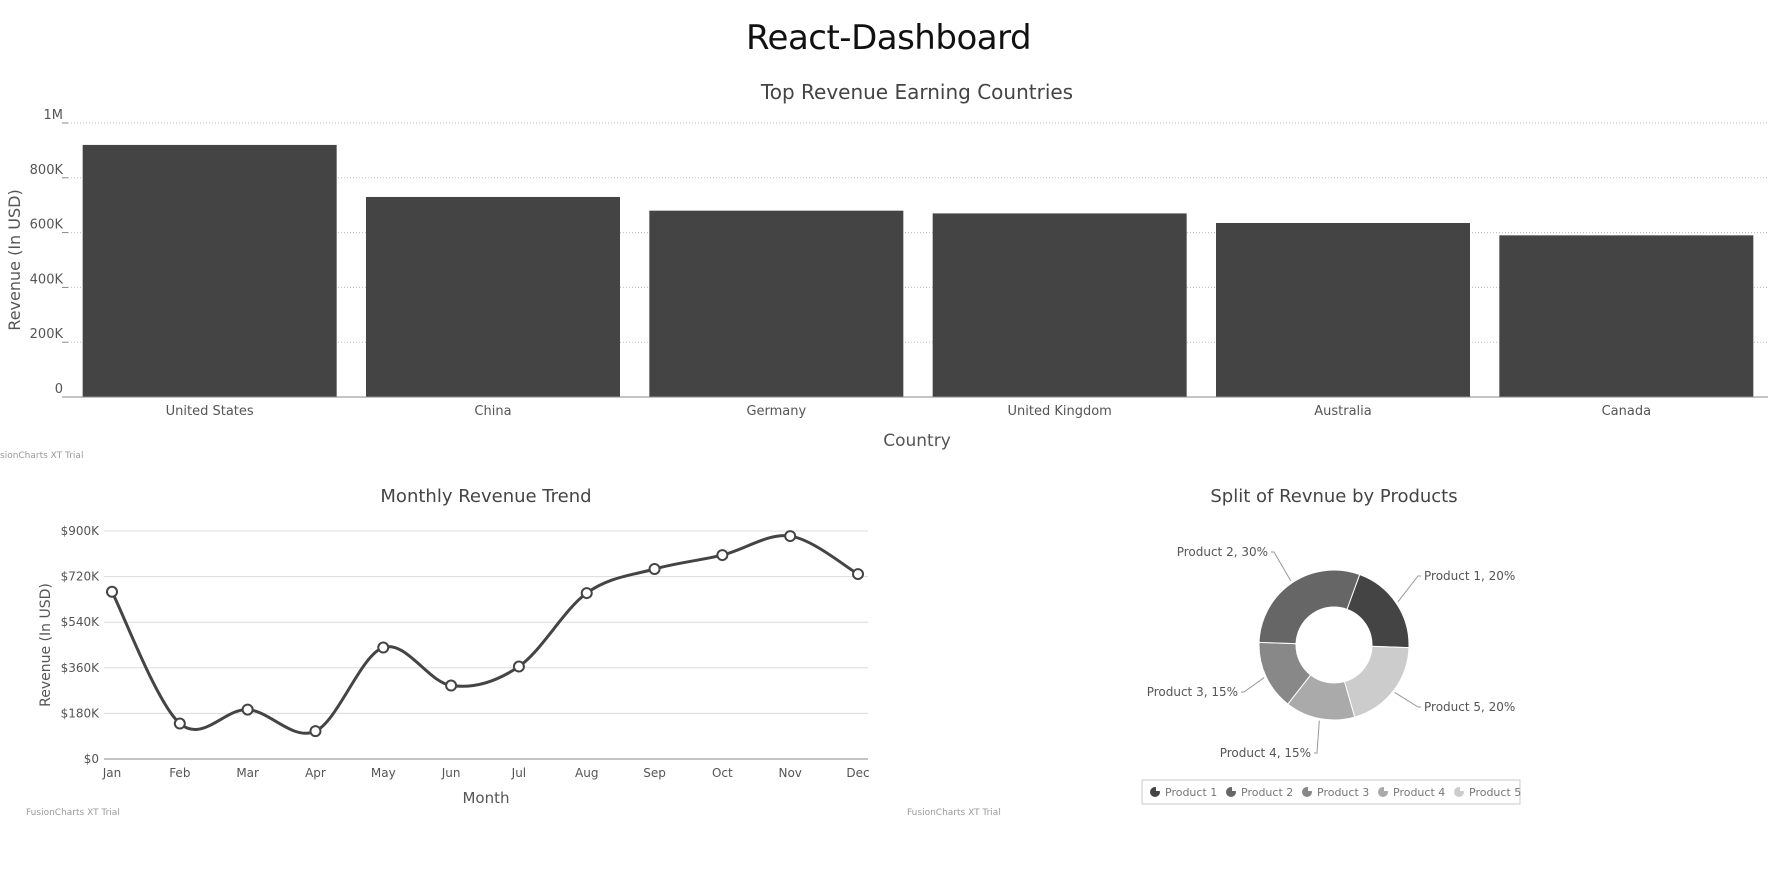 Image resolution: width=1777 pixels, height=882 pixels. I want to click on line-point-sep, so click(654, 569).